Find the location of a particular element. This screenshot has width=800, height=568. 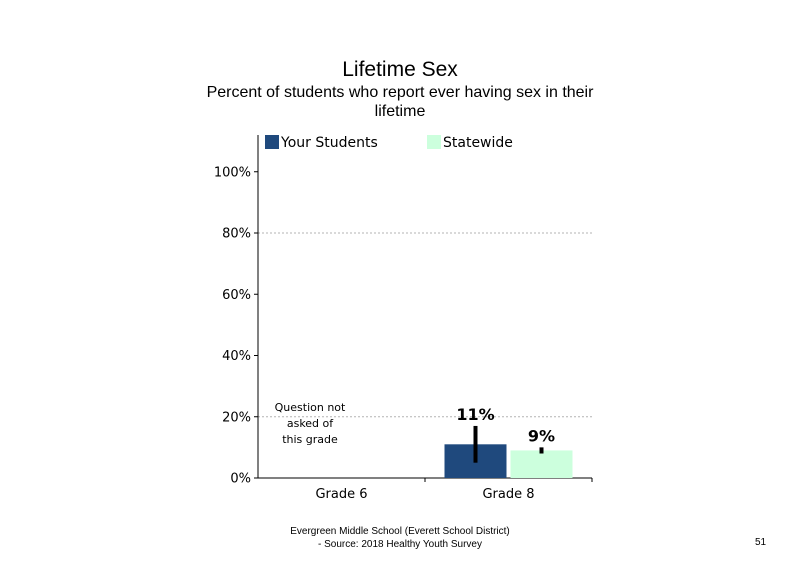

legend-swatch-your-students is located at coordinates (272, 142).